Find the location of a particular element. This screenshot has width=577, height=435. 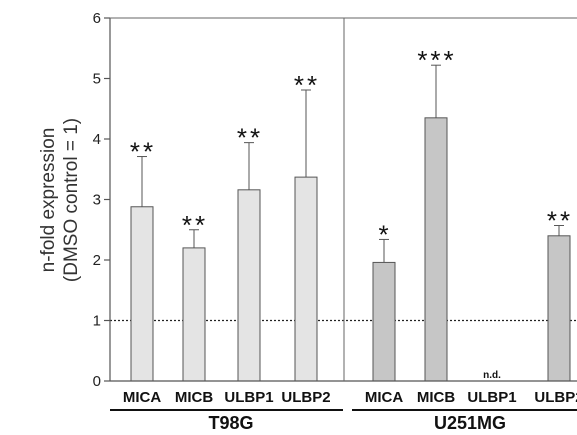

y-axis-label-line1: n-fold expression is located at coordinates (48, 200).